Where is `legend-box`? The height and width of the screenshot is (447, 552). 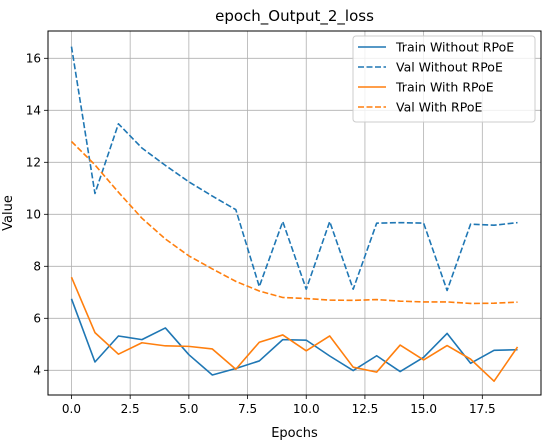
legend-box is located at coordinates (444, 79).